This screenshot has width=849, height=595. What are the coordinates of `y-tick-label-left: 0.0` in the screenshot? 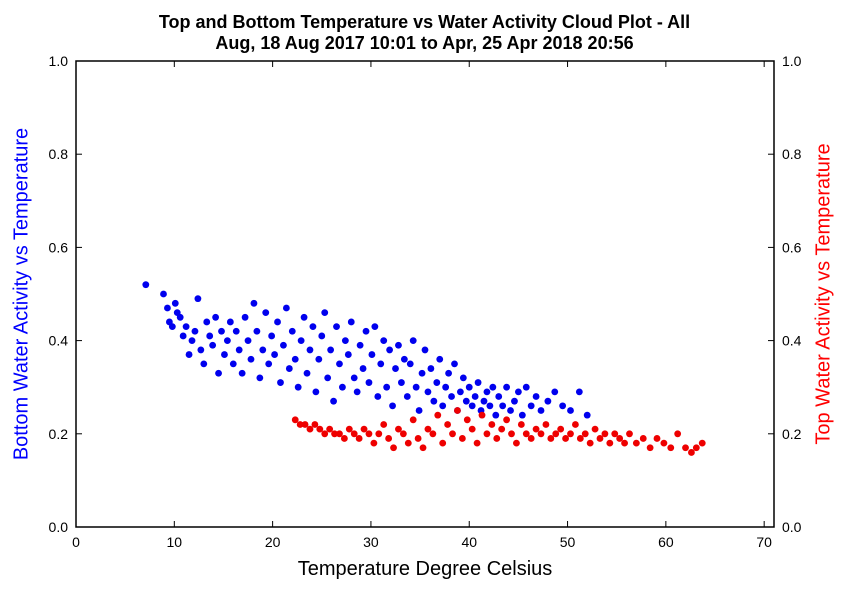 It's located at (59, 527).